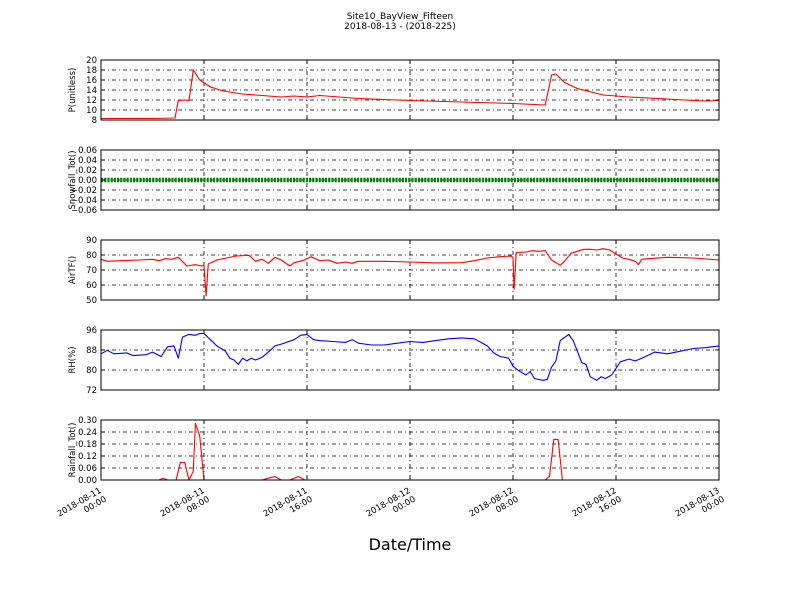 This screenshot has height=600, width=800. What do you see at coordinates (400, 27) in the screenshot?
I see `chart-title-line2: 2018-08-13 - (2018-225)` at bounding box center [400, 27].